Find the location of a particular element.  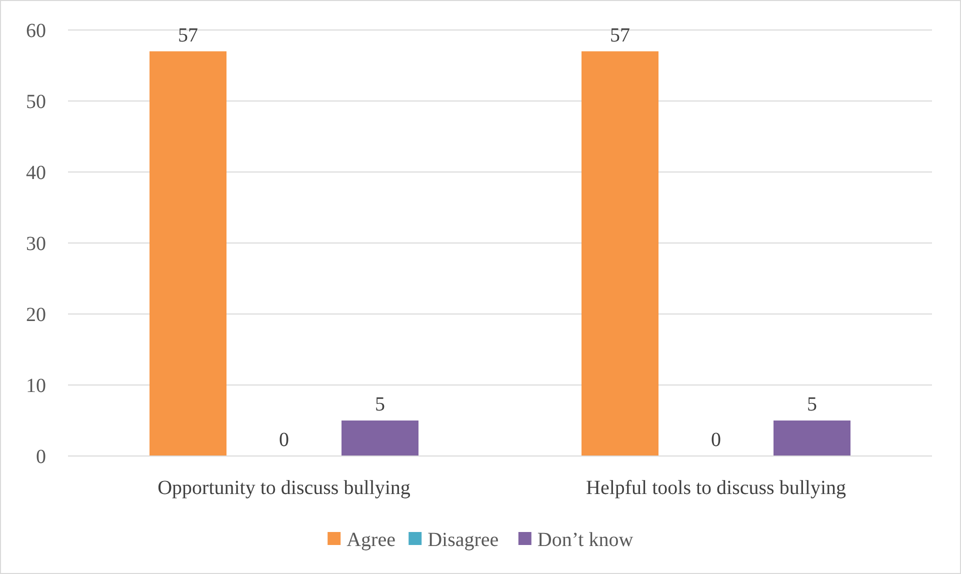

legend-label: Don’t know is located at coordinates (585, 540).